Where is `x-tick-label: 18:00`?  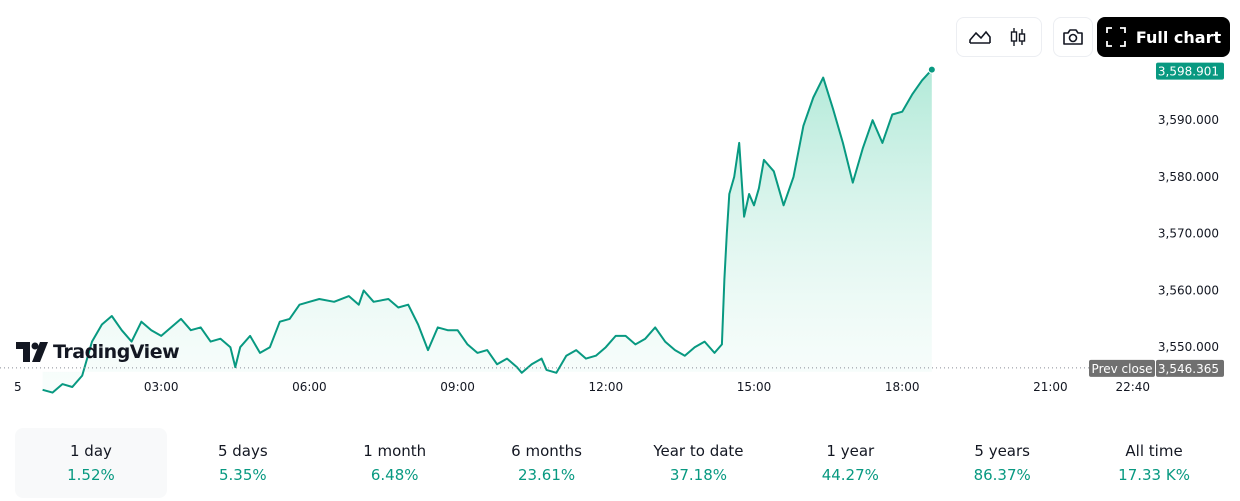 x-tick-label: 18:00 is located at coordinates (902, 387).